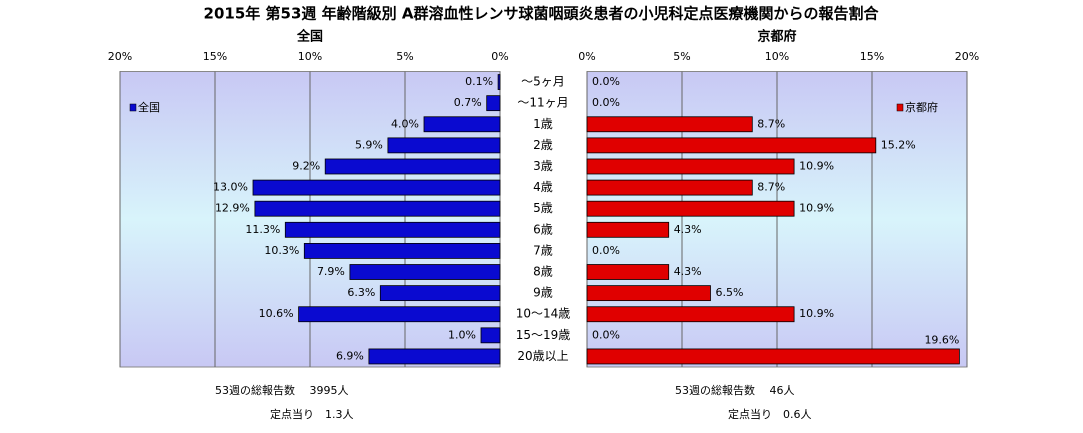  I want to click on note: 53週の総報告数 46人, so click(735, 390).